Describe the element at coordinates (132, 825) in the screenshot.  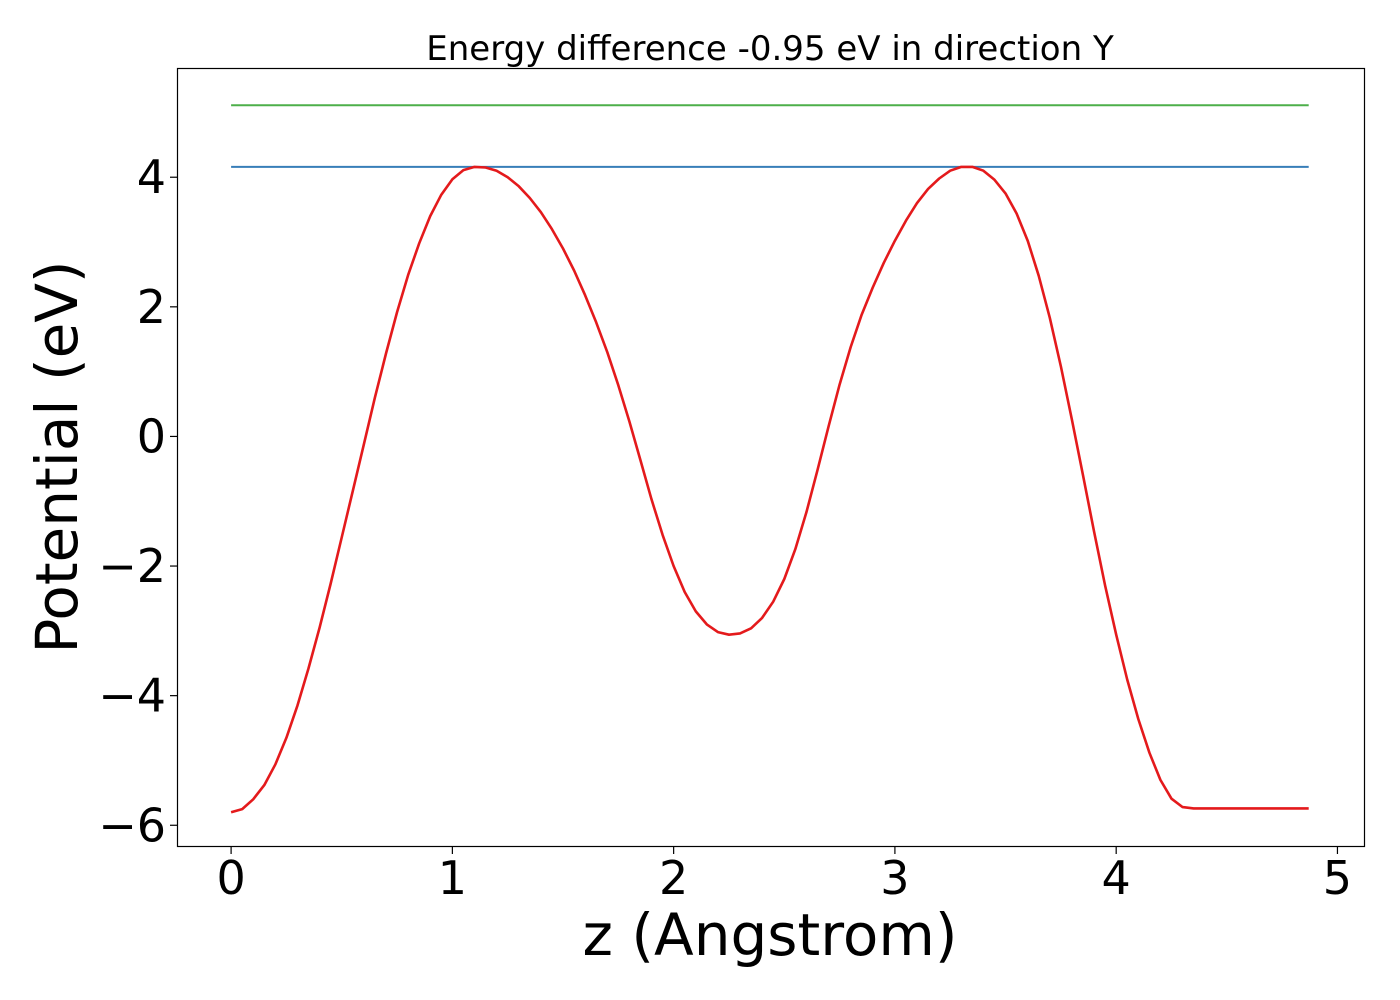
I see `y-tick-label: −6` at that location.